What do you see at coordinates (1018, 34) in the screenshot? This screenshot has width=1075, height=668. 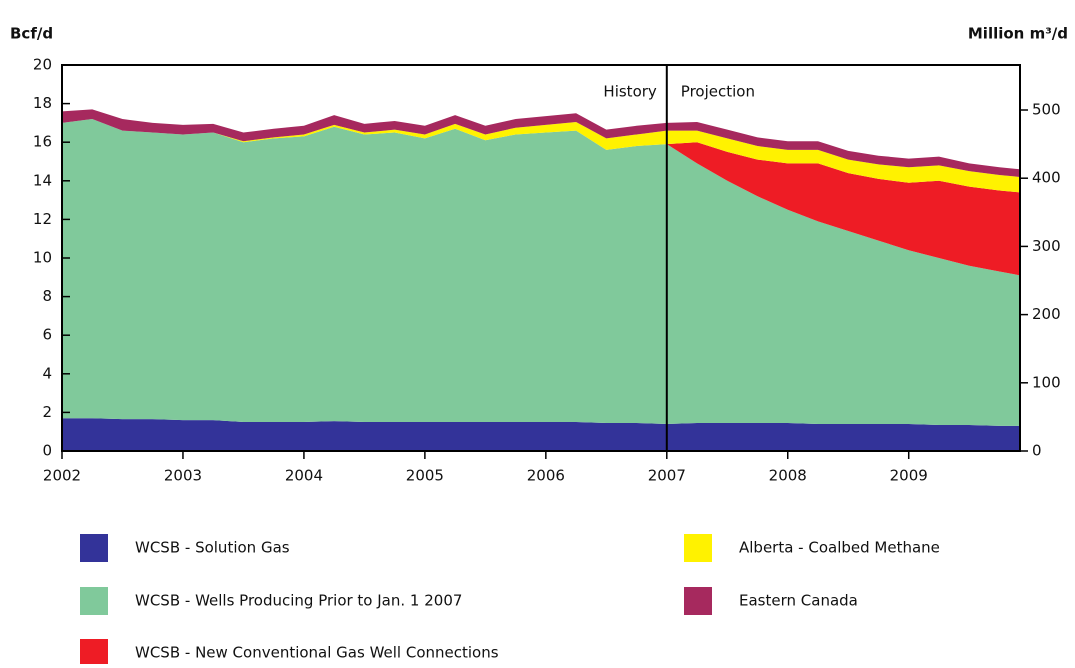 I see `y2-axis-title: Million m³/d` at bounding box center [1018, 34].